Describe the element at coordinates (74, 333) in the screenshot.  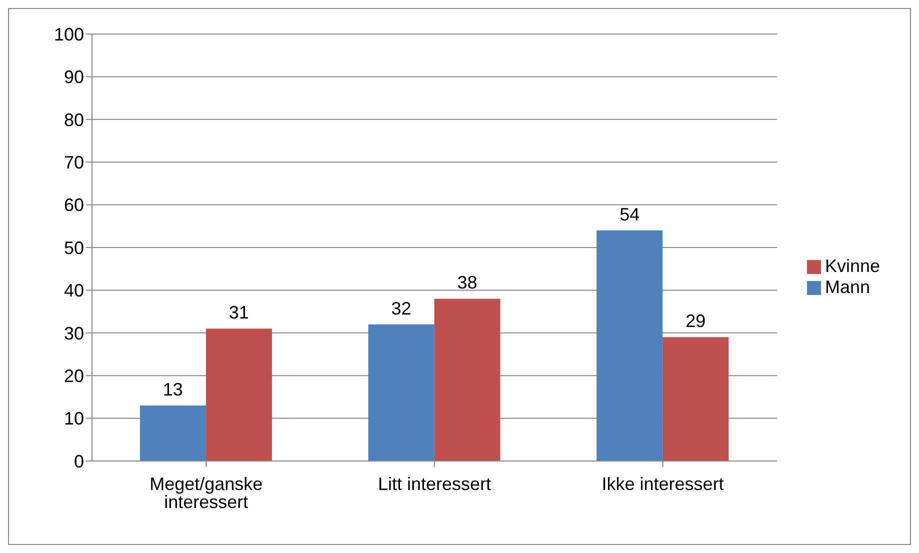
I see `y-tick-label: 30` at that location.